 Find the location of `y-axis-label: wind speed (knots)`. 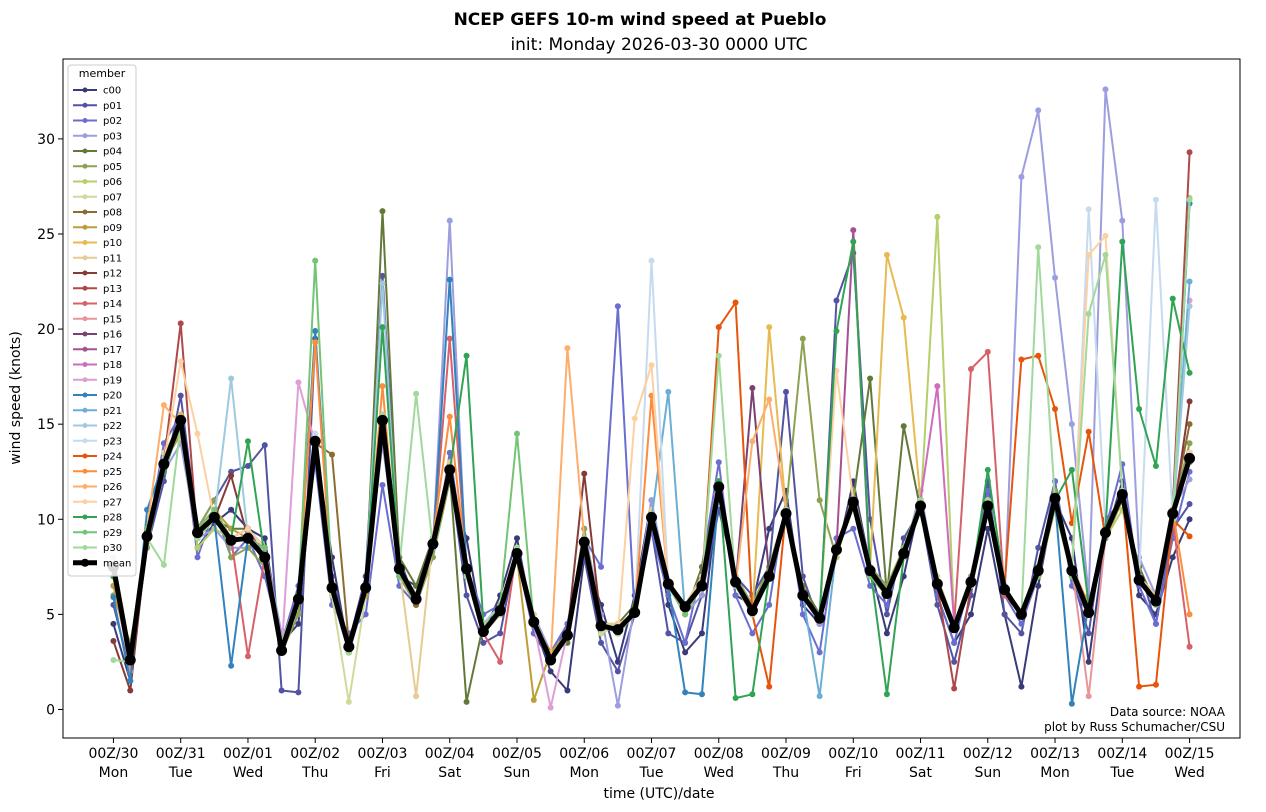

y-axis-label: wind speed (knots) is located at coordinates (16, 398).